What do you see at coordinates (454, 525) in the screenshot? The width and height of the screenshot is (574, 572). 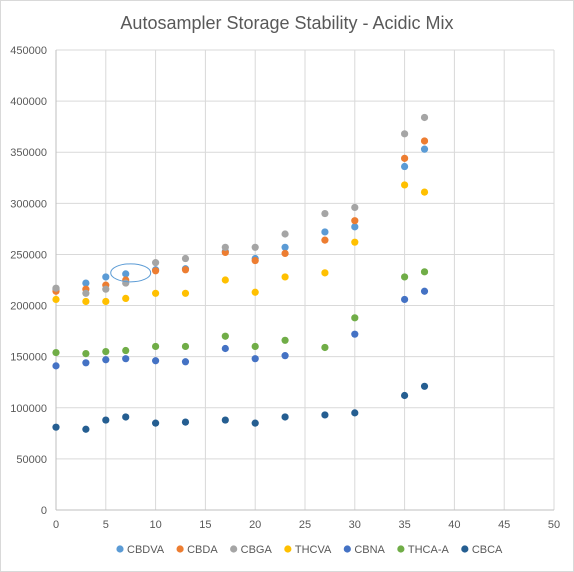 I see `x-tick-label: 40` at bounding box center [454, 525].